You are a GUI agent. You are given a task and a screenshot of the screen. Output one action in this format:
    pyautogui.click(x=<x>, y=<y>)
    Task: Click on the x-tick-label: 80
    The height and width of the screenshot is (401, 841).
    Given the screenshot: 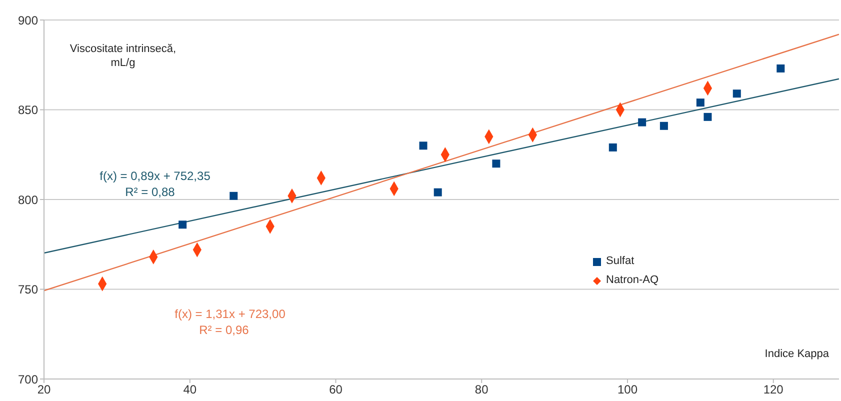 What is the action you would take?
    pyautogui.click(x=481, y=389)
    